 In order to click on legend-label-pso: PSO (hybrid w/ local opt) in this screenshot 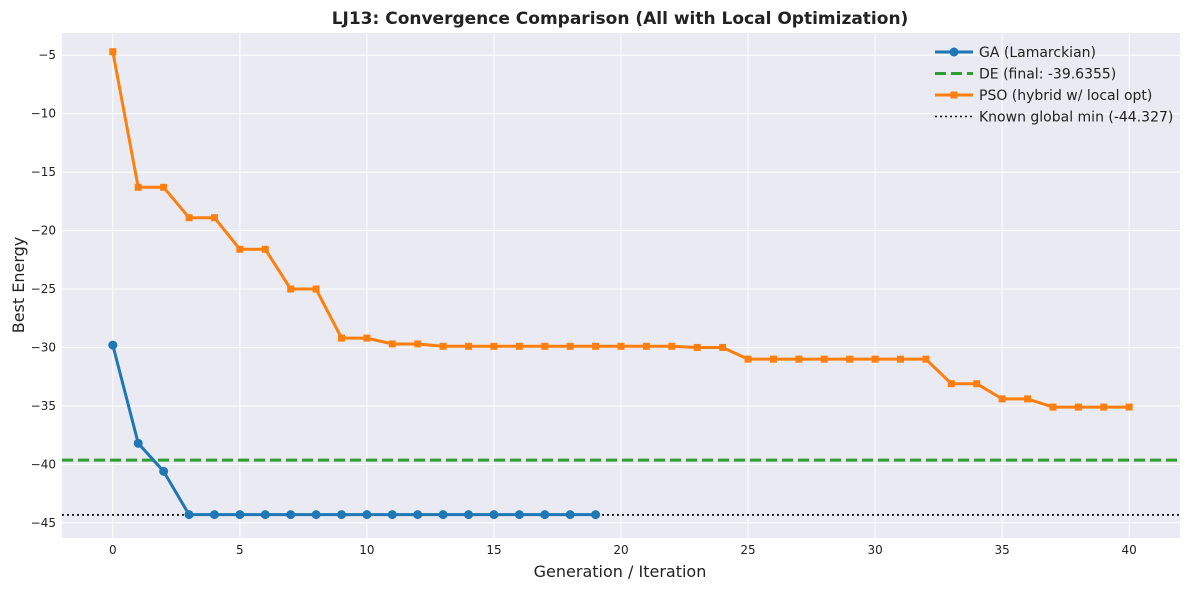, I will do `click(1065, 96)`.